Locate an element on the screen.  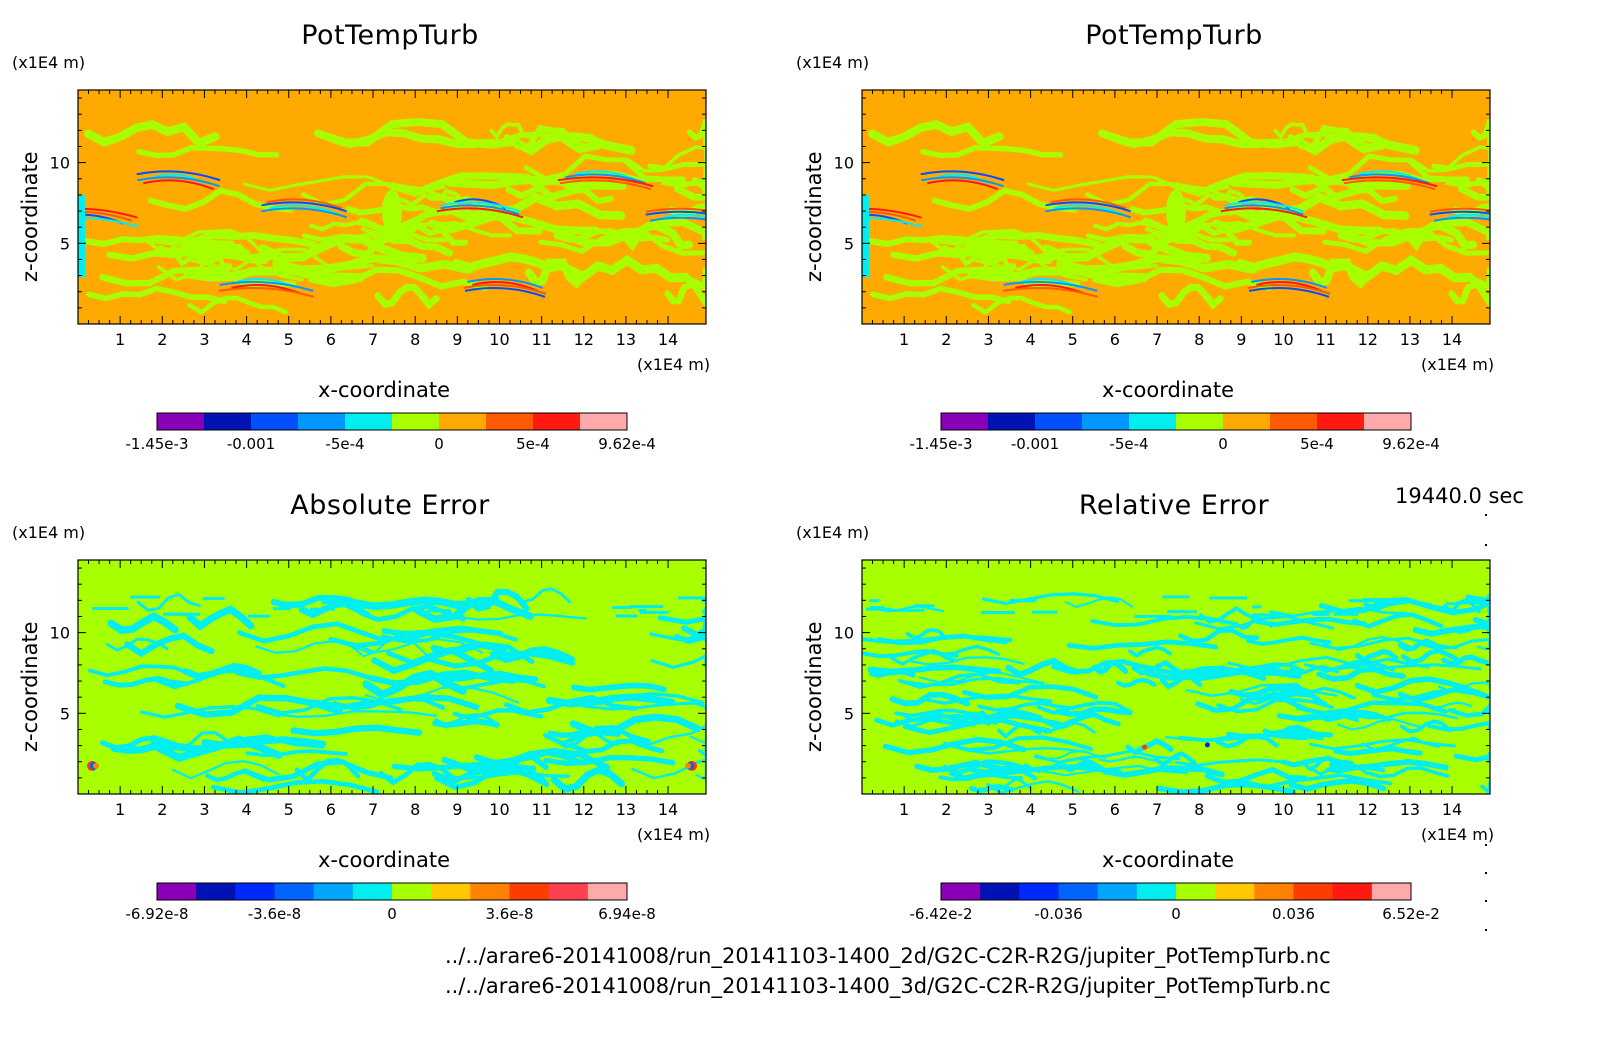
x-tick-label: 3 is located at coordinates (204, 809).